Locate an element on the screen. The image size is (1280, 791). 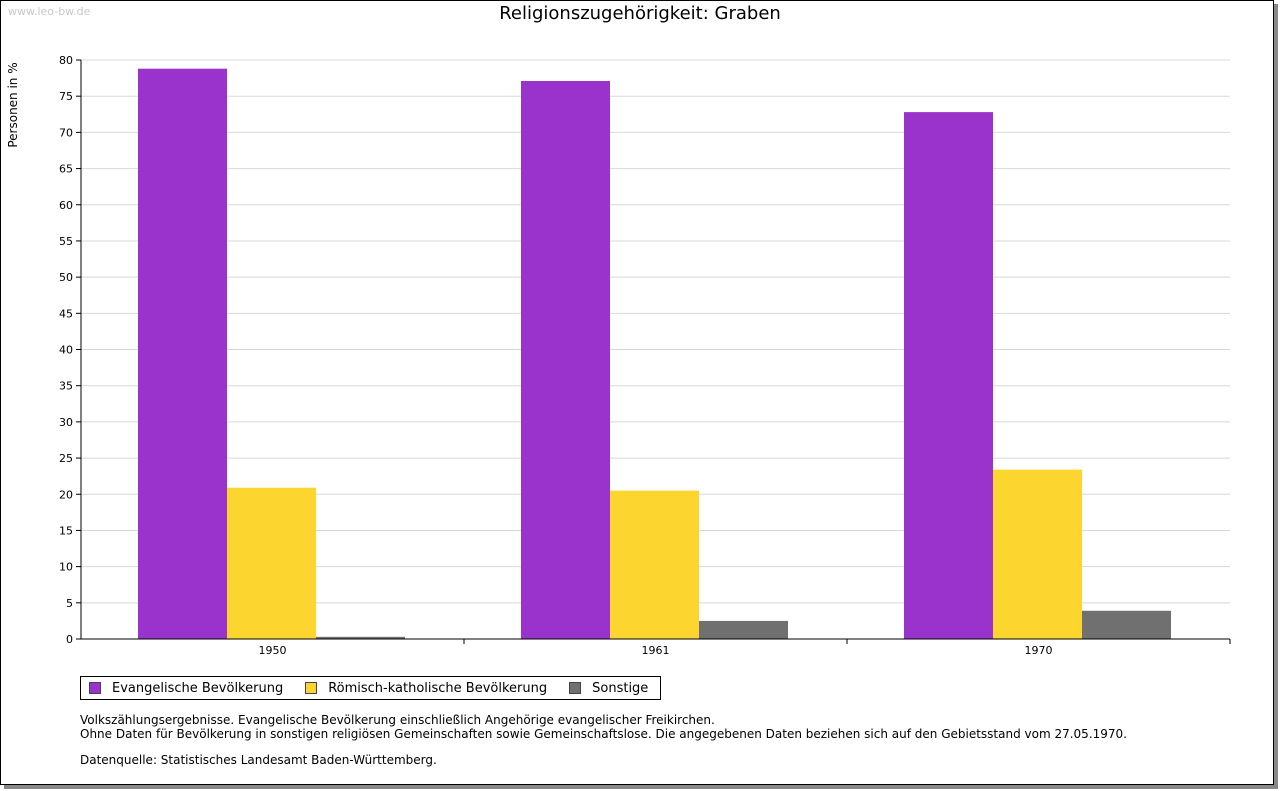
y-tick-label: 10 is located at coordinates (66, 567).